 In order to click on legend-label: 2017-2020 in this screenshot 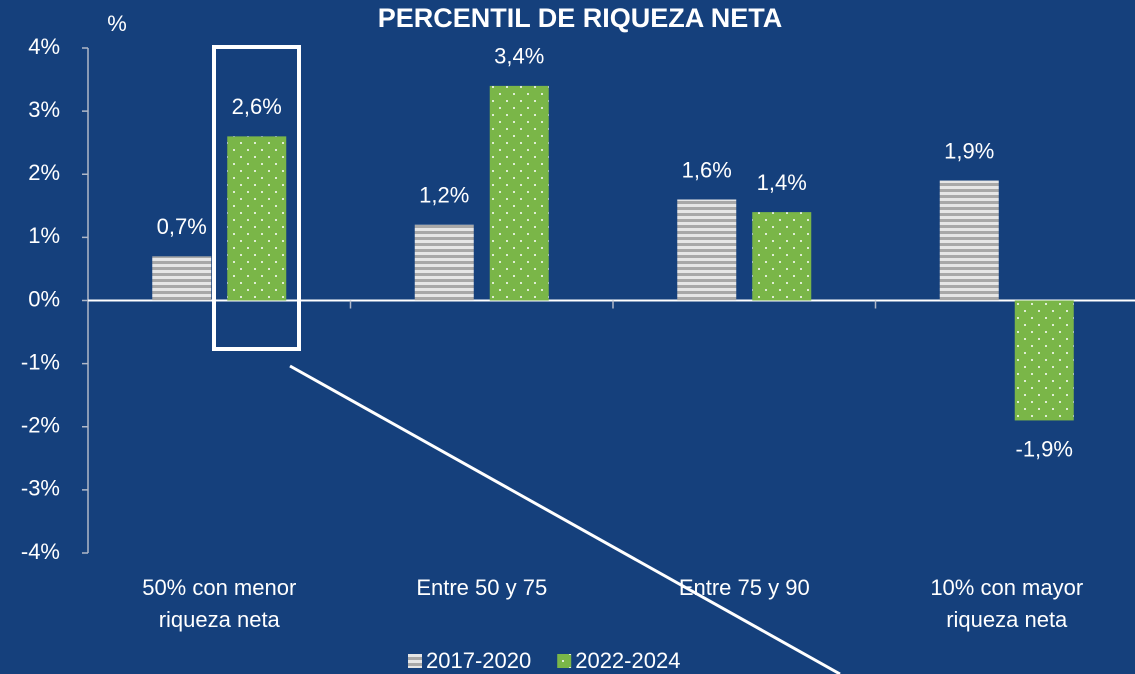, I will do `click(478, 660)`.